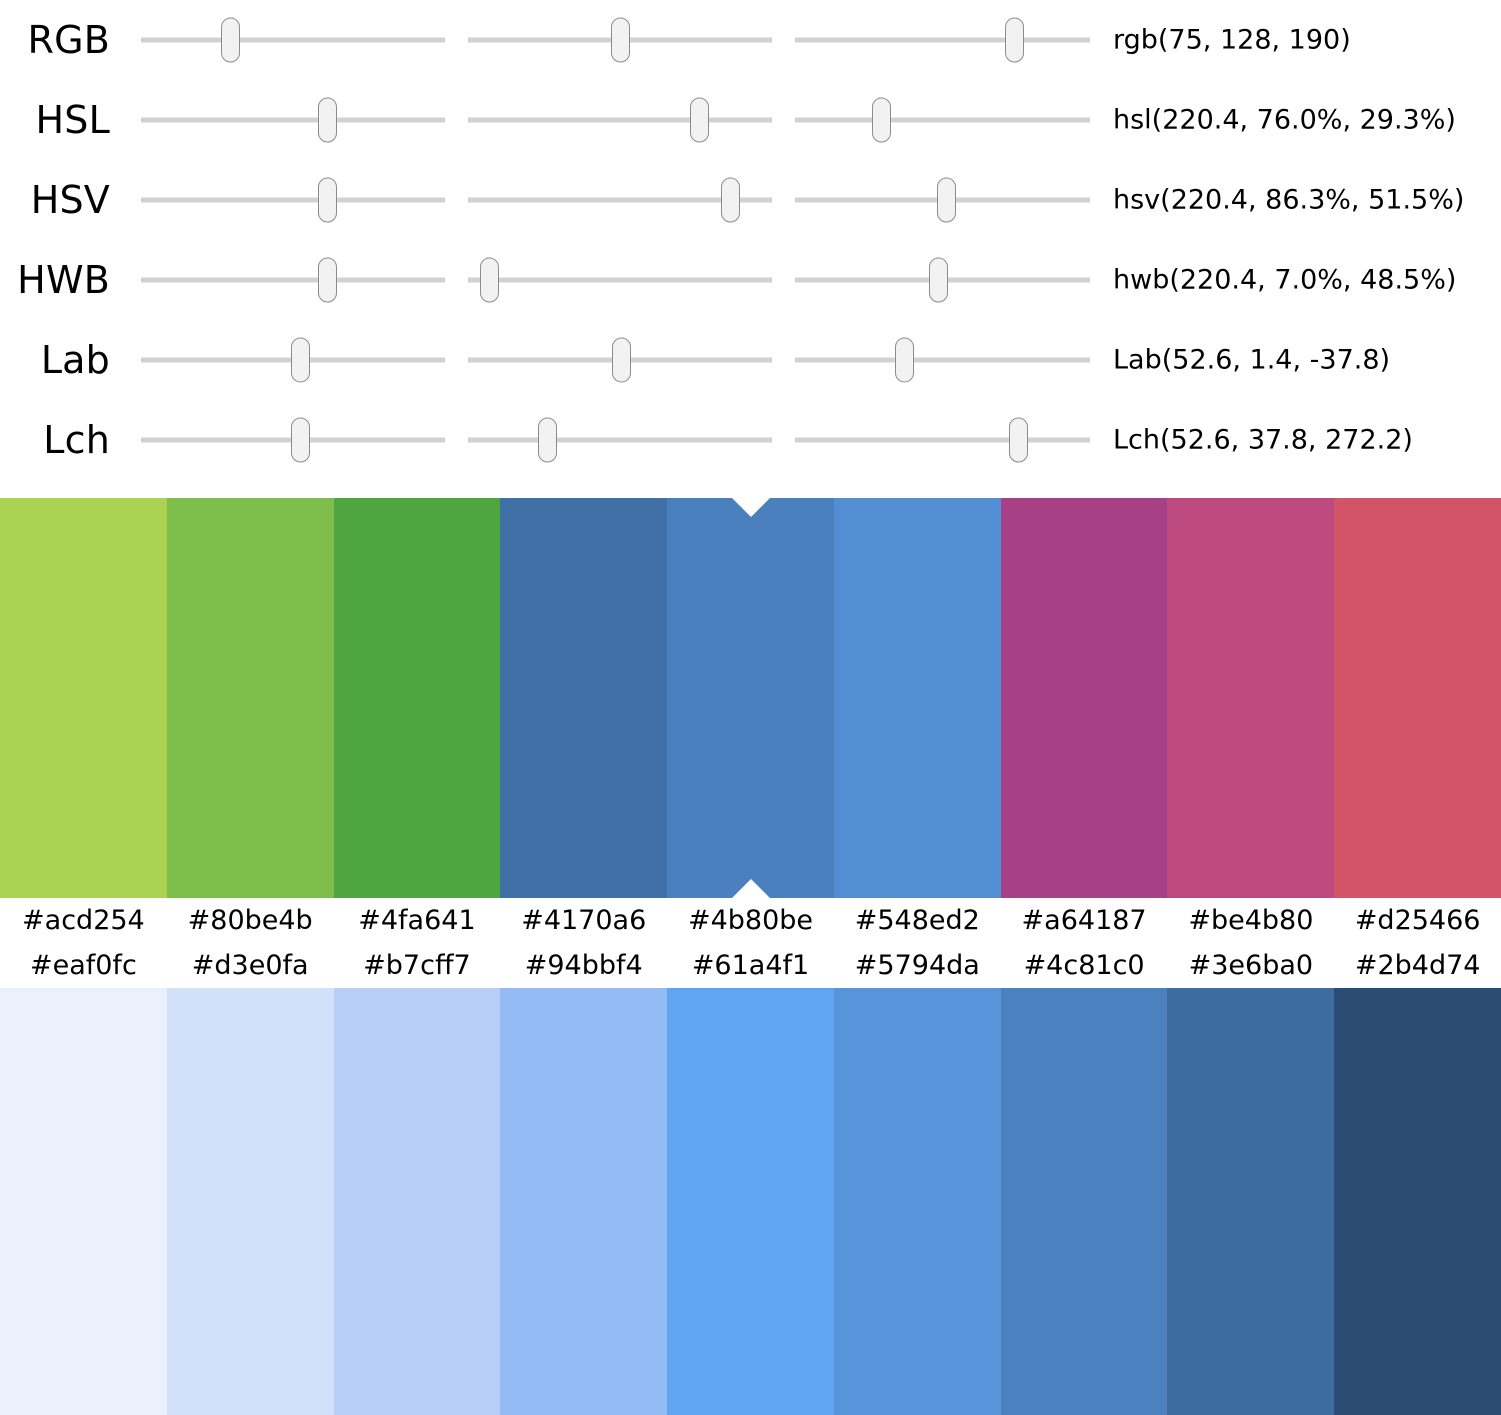 Image resolution: width=1501 pixels, height=1415 pixels. I want to click on slider-rgb-green, so click(620, 40).